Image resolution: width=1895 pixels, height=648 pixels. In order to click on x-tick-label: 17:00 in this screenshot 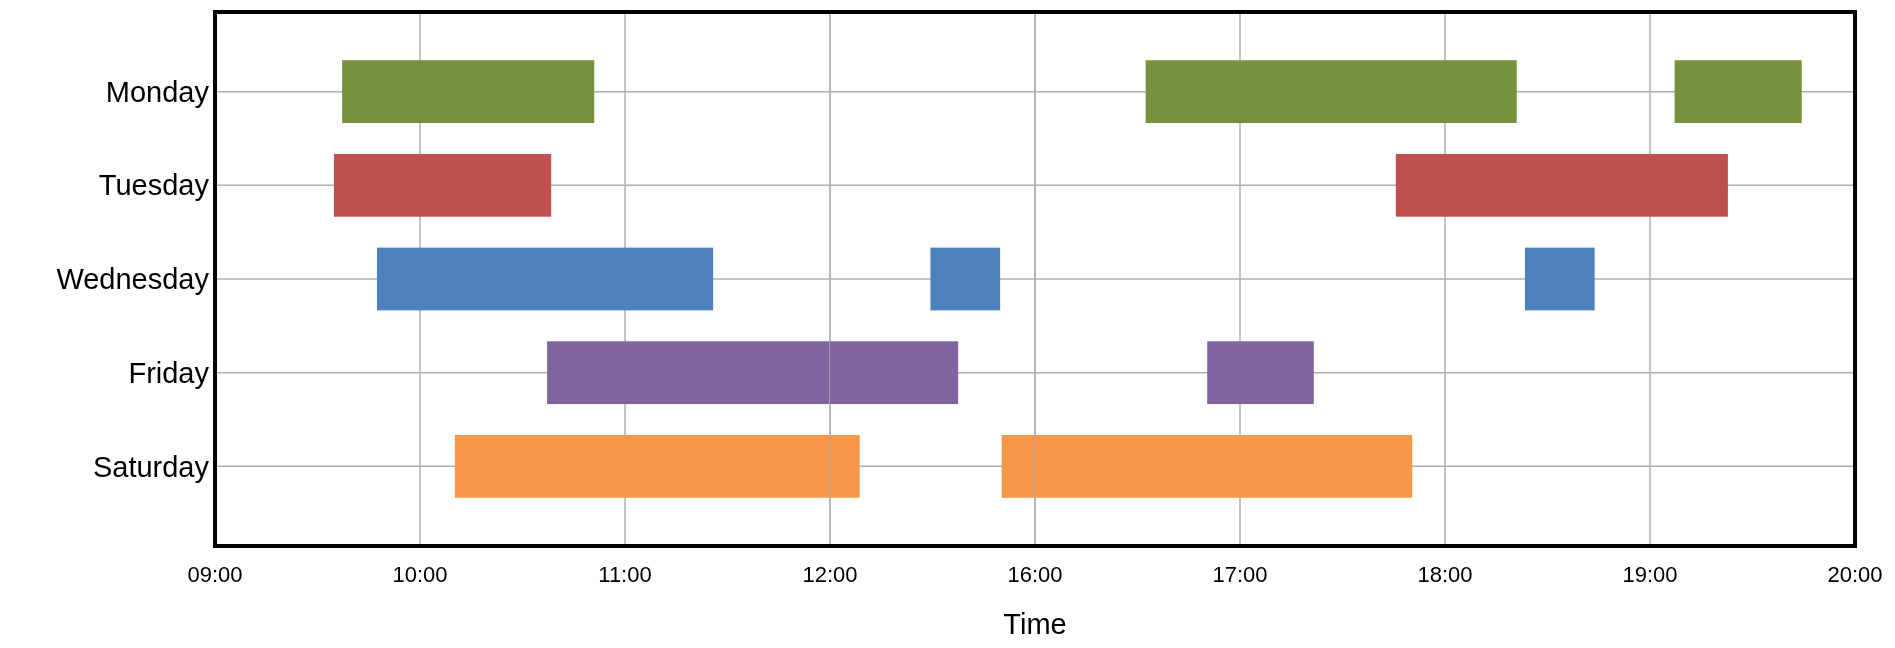, I will do `click(1240, 574)`.